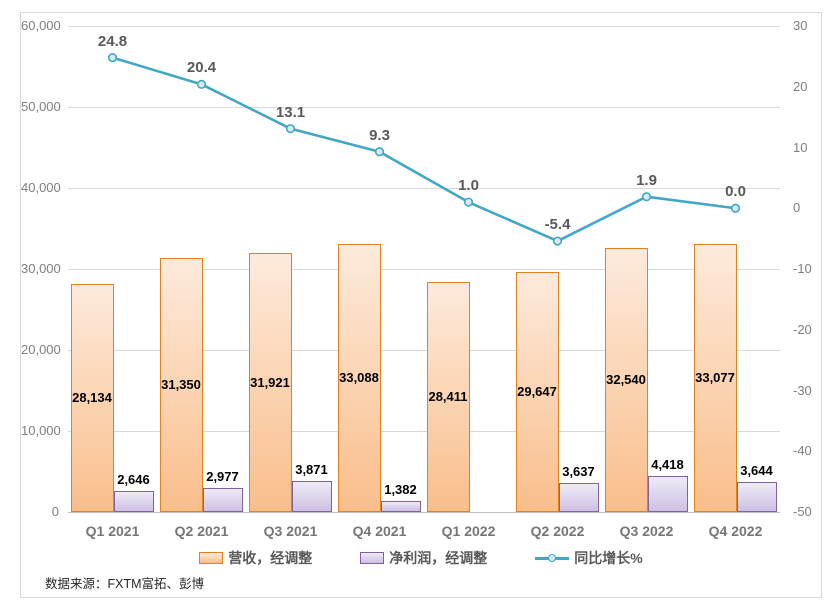 This screenshot has height=612, width=827. Describe the element at coordinates (41, 106) in the screenshot. I see `left-axis-tick: 50,000` at that location.